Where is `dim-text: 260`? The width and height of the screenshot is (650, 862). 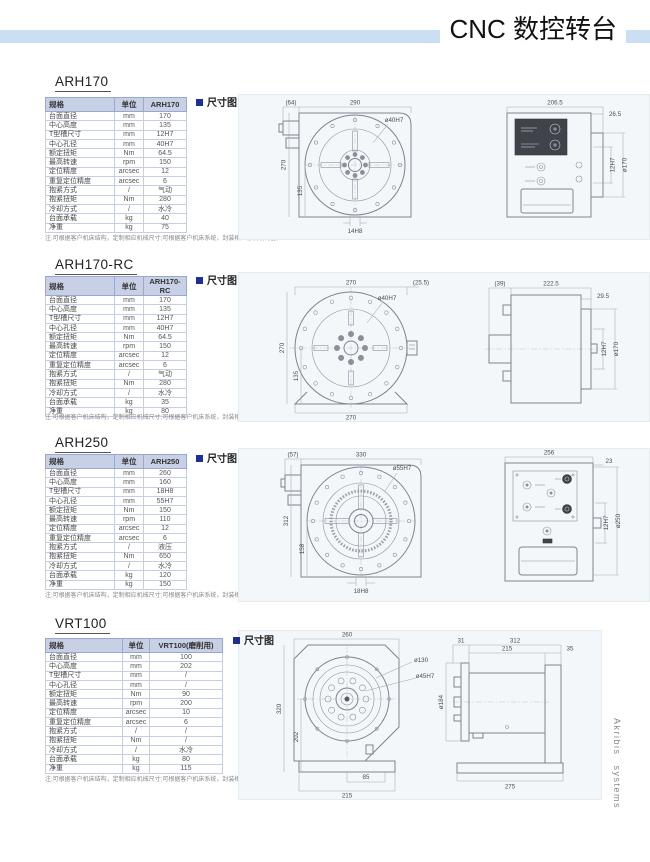 dim-text: 260 is located at coordinates (347, 635).